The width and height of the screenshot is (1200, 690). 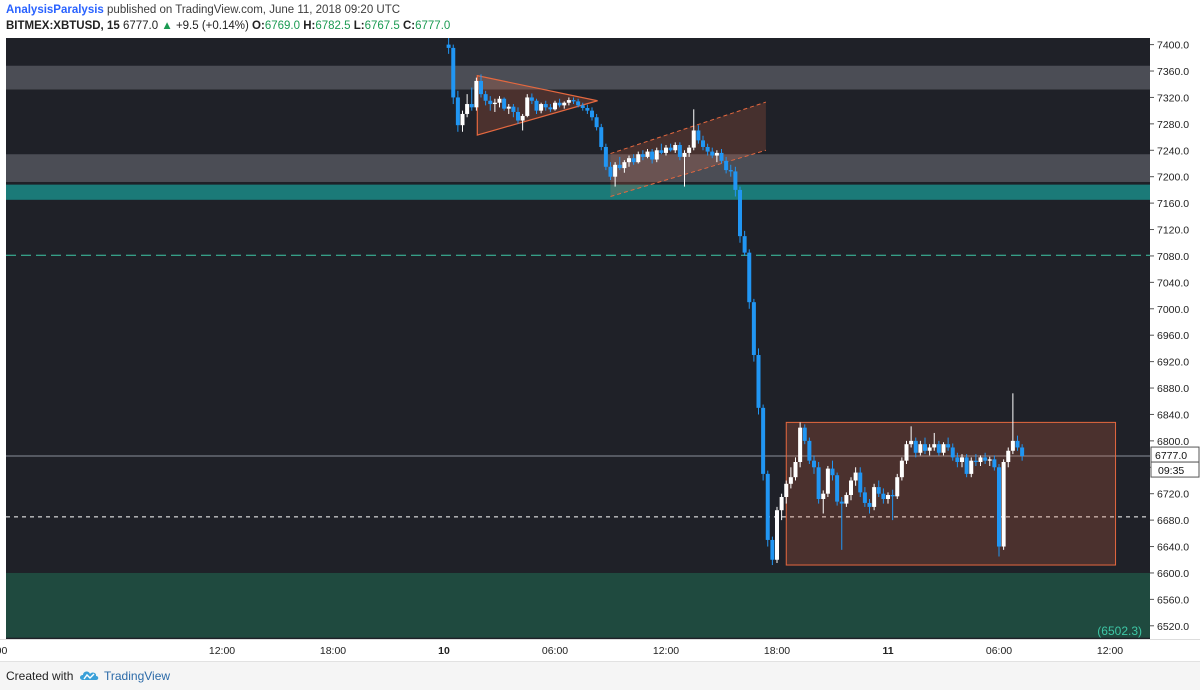 What do you see at coordinates (1173, 46) in the screenshot?
I see `price-tick-label: 7400.0` at bounding box center [1173, 46].